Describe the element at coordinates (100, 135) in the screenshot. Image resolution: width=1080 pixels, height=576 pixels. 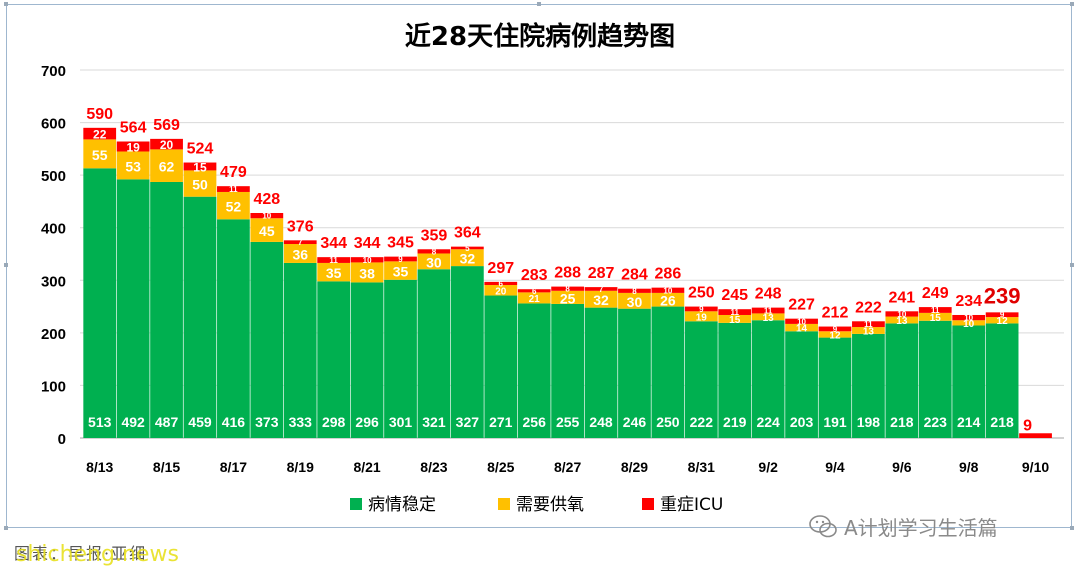
I see `data-label: 22` at that location.